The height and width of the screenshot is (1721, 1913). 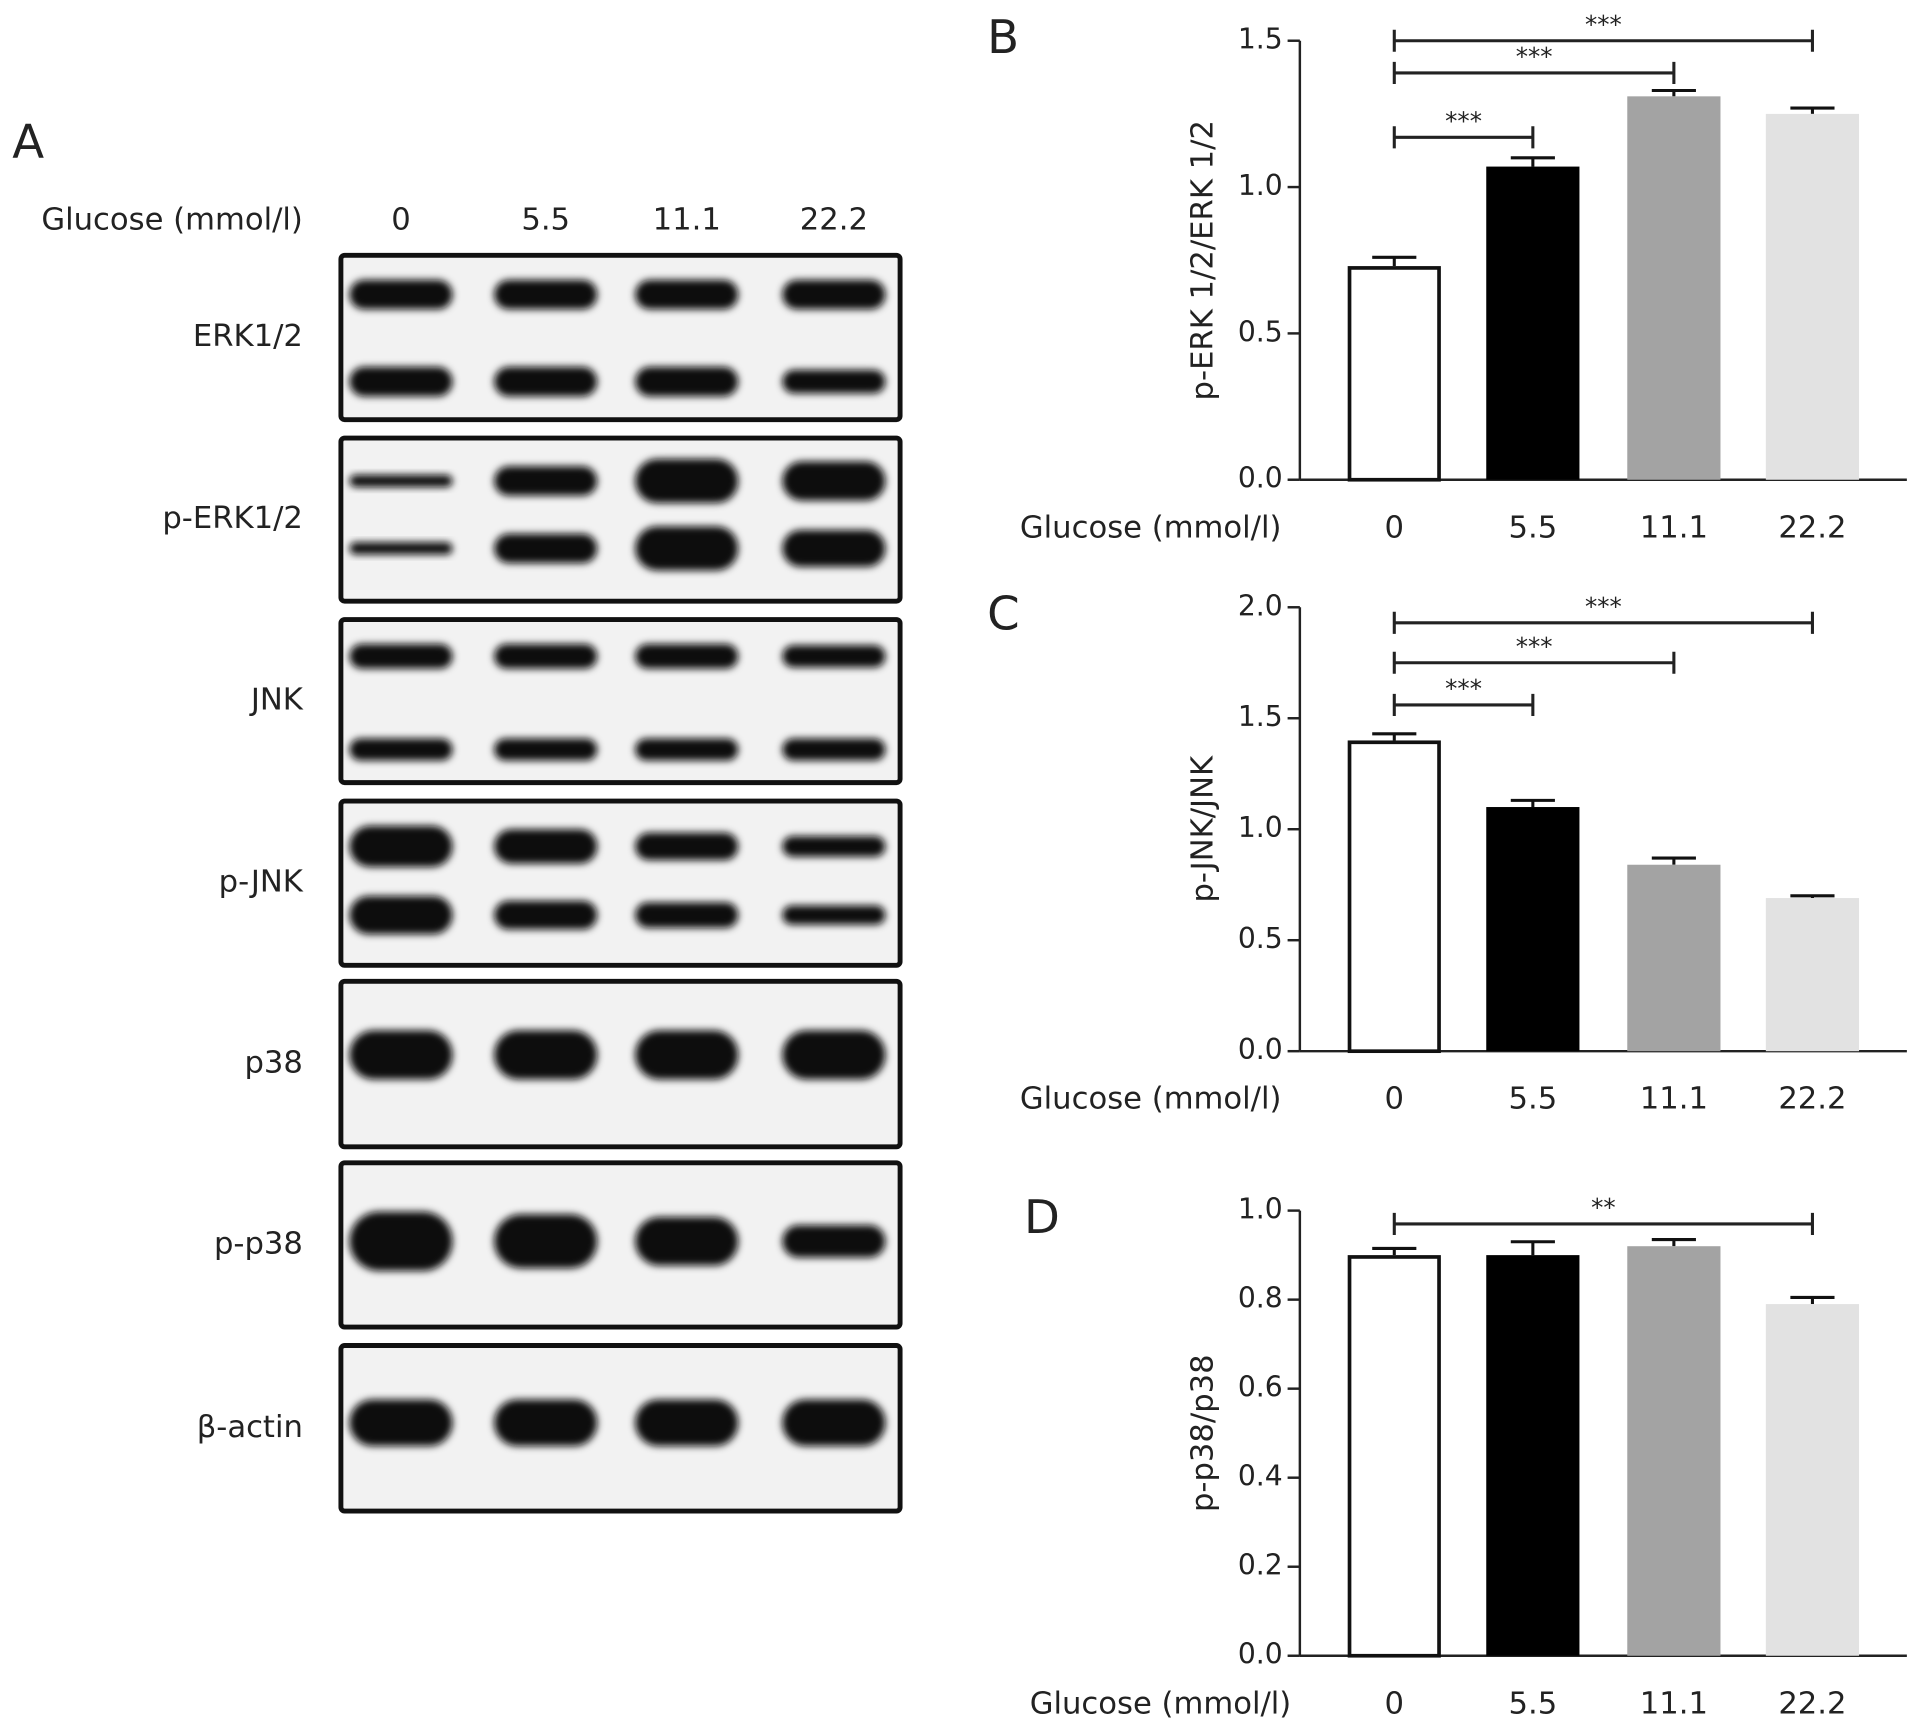 What do you see at coordinates (687, 219) in the screenshot?
I see `lane-label: 11.1` at bounding box center [687, 219].